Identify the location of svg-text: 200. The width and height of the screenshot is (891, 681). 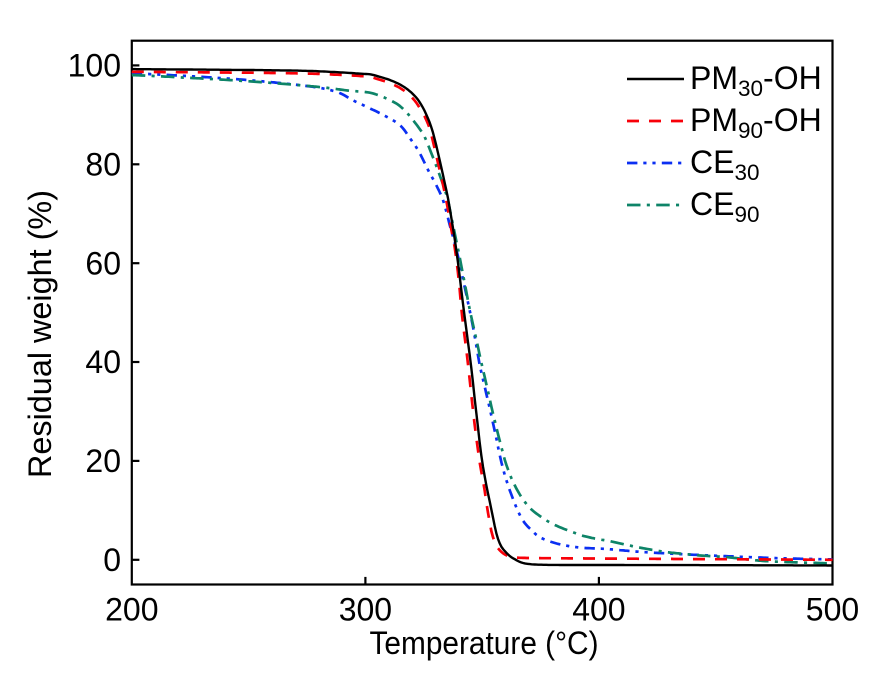
(131, 610).